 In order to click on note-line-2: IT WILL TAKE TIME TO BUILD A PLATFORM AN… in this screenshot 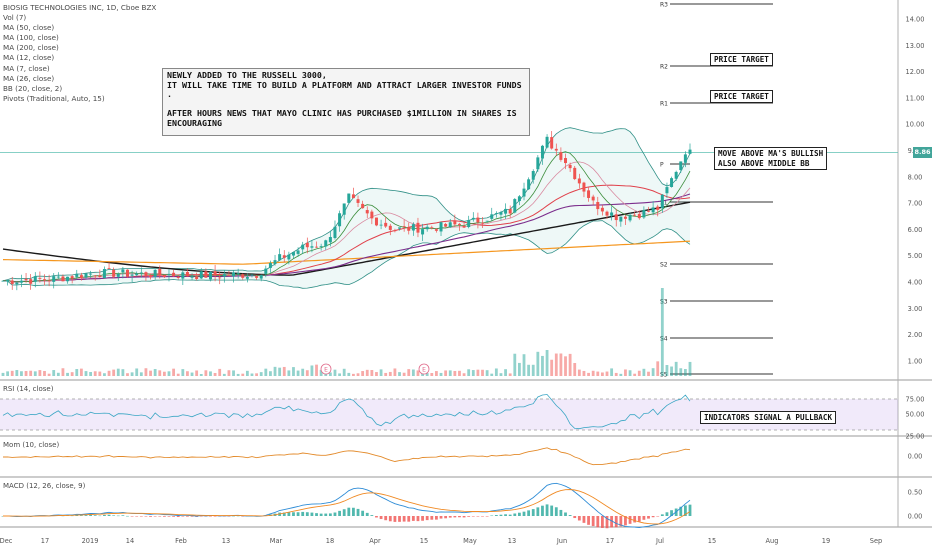, I will do `click(344, 89)`.